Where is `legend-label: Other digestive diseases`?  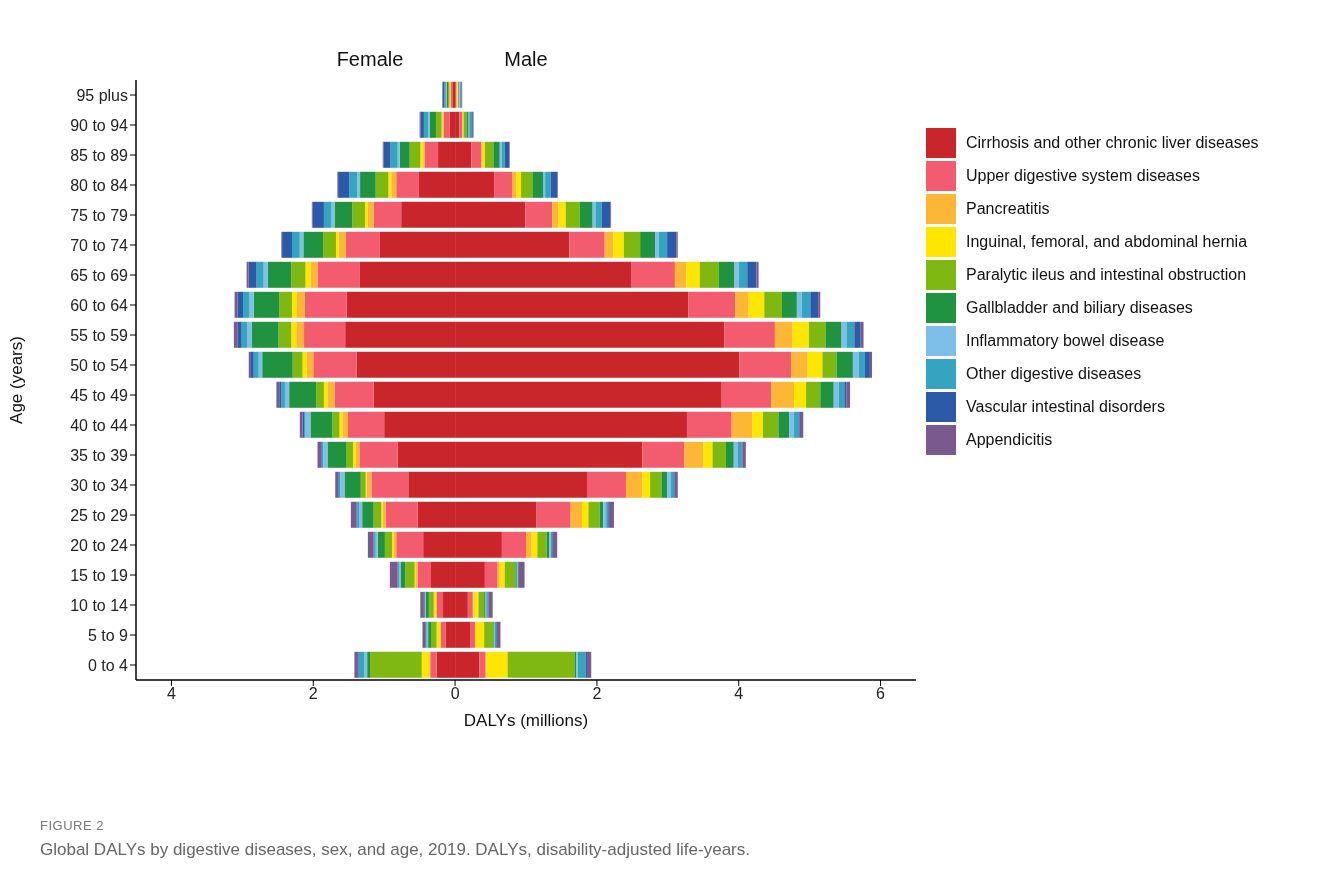
legend-label: Other digestive diseases is located at coordinates (1054, 373).